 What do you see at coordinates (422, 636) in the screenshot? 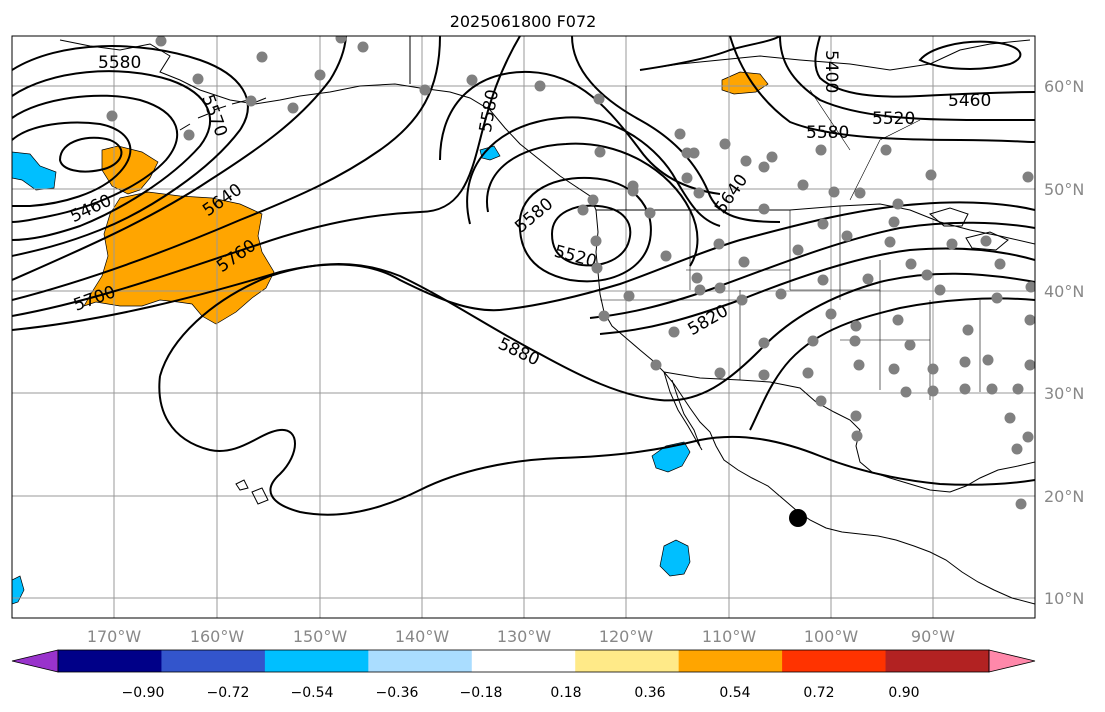
I see `lon-label: 140°W` at bounding box center [422, 636].